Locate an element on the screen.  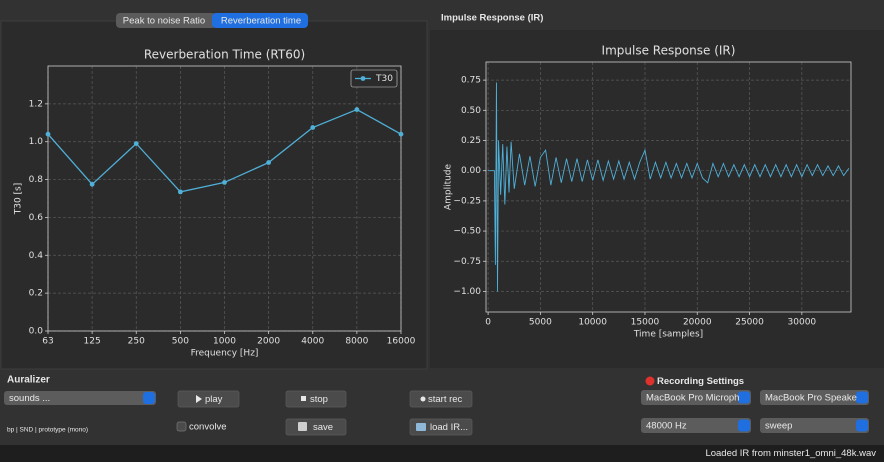
button-label: save is located at coordinates (323, 427).